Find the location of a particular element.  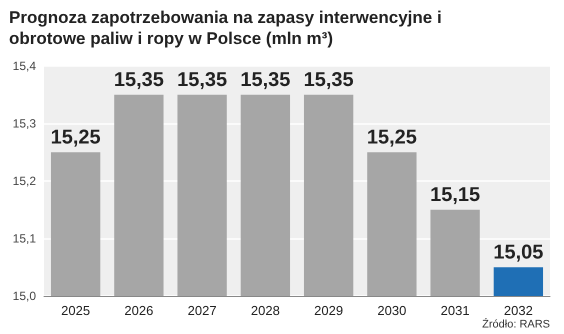

x-tick-label: 2027 is located at coordinates (202, 310).